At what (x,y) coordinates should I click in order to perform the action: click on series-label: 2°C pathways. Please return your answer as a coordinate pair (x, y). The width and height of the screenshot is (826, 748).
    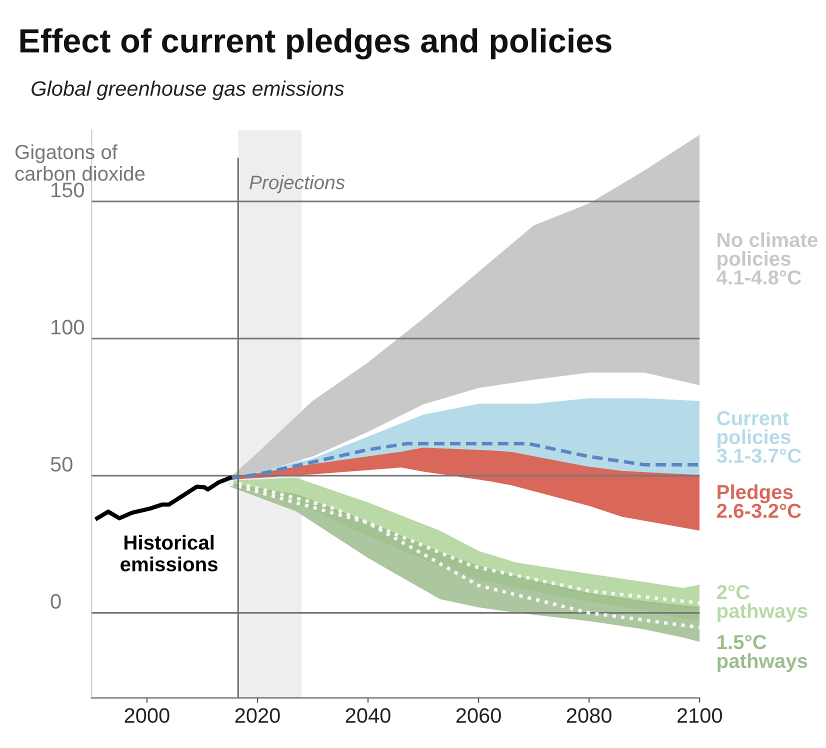
    Looking at the image, I should click on (762, 603).